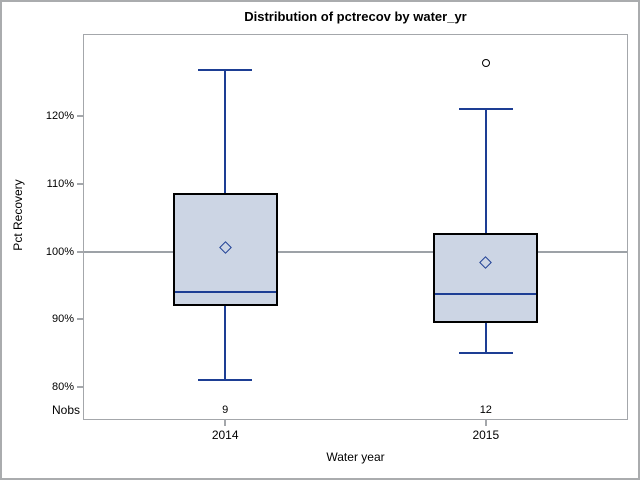 This screenshot has height=480, width=640. What do you see at coordinates (355, 16) in the screenshot?
I see `chart-title: Distribution of pctrecov by water_yr` at bounding box center [355, 16].